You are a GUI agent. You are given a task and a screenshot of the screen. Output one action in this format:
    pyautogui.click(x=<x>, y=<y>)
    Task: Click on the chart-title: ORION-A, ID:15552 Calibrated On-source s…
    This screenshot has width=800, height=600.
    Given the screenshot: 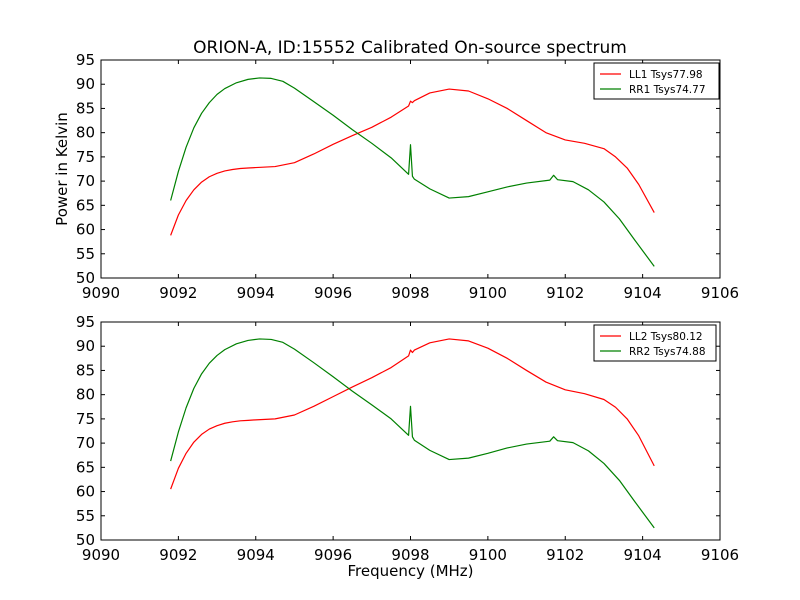 What is the action you would take?
    pyautogui.click(x=410, y=48)
    